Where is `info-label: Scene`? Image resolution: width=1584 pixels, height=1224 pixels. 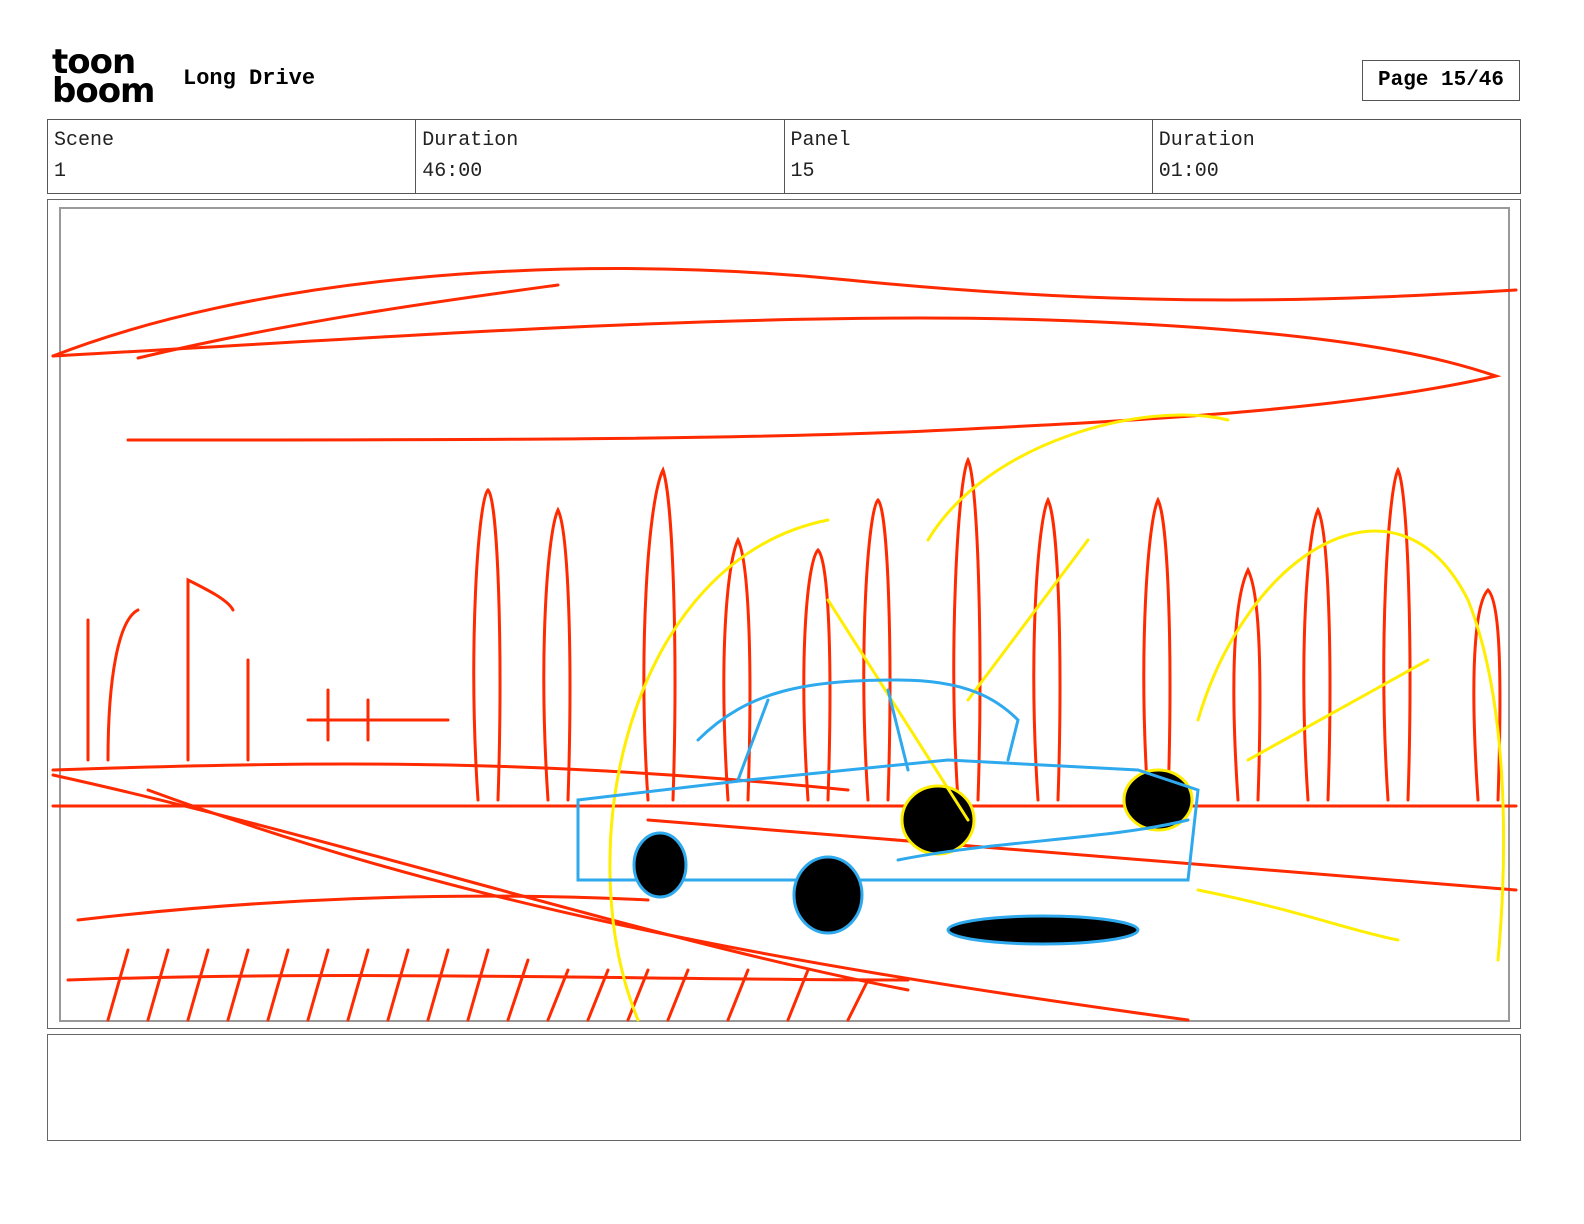 info-label: Scene is located at coordinates (84, 140).